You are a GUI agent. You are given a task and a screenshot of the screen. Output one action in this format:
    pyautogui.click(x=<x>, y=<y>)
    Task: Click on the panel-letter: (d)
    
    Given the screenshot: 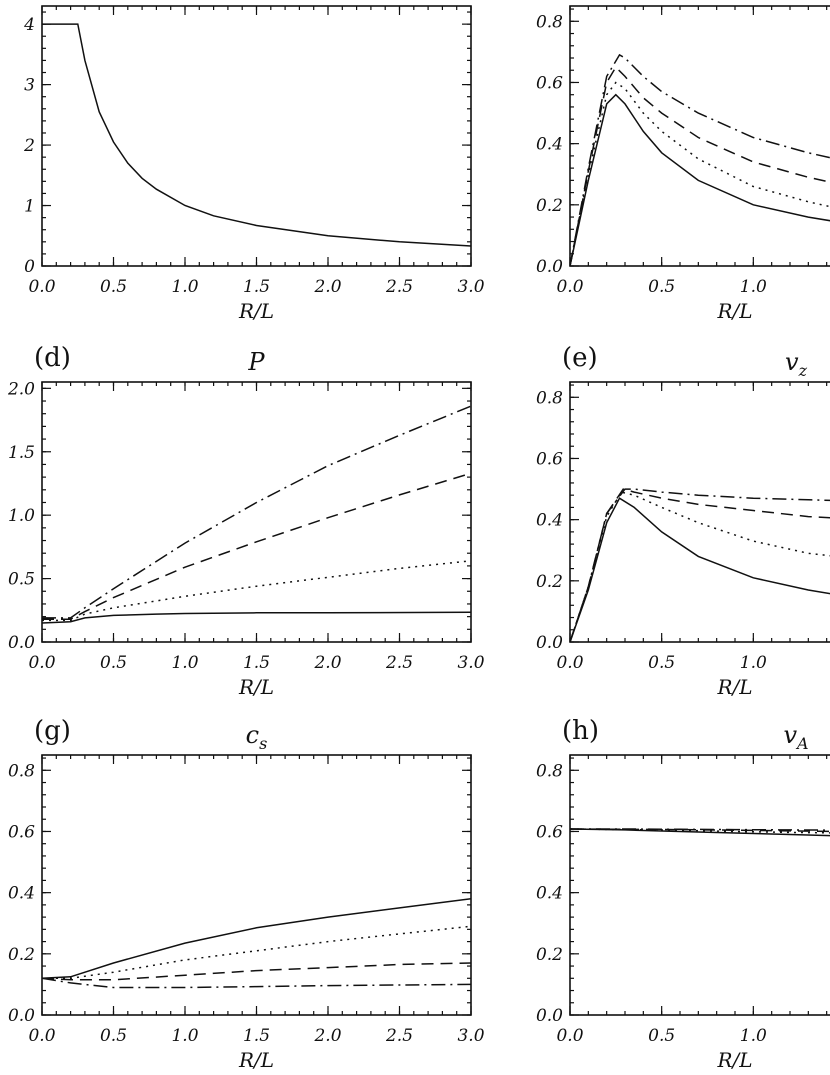 What is the action you would take?
    pyautogui.click(x=52, y=358)
    